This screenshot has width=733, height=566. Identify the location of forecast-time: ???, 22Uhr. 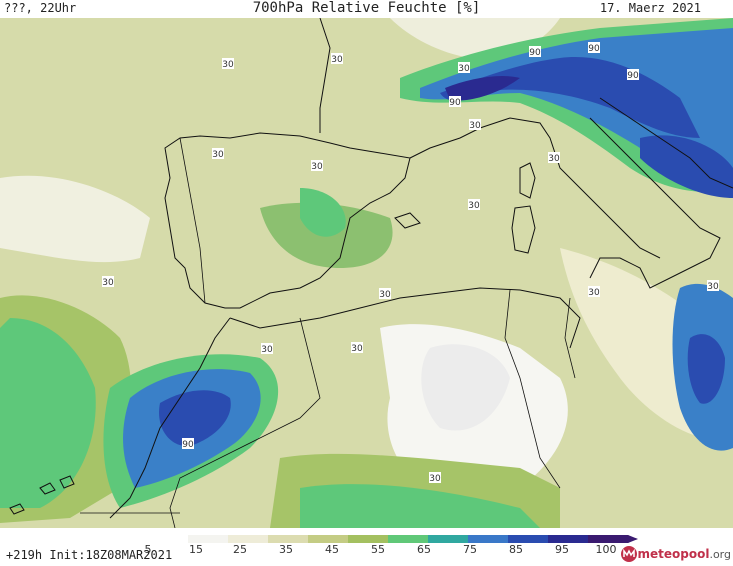
(40, 8).